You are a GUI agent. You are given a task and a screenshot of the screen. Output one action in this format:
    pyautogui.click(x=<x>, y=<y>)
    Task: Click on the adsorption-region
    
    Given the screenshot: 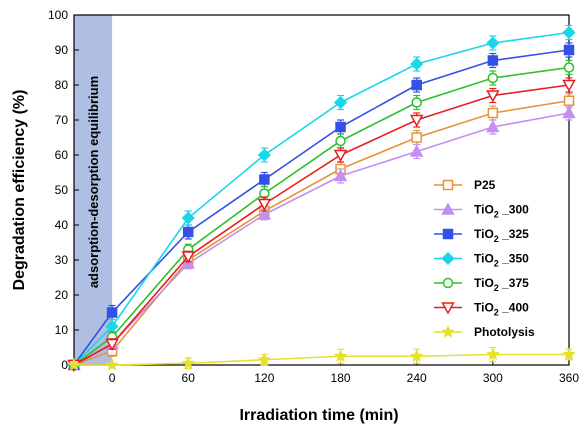 What is the action you would take?
    pyautogui.click(x=93, y=190)
    